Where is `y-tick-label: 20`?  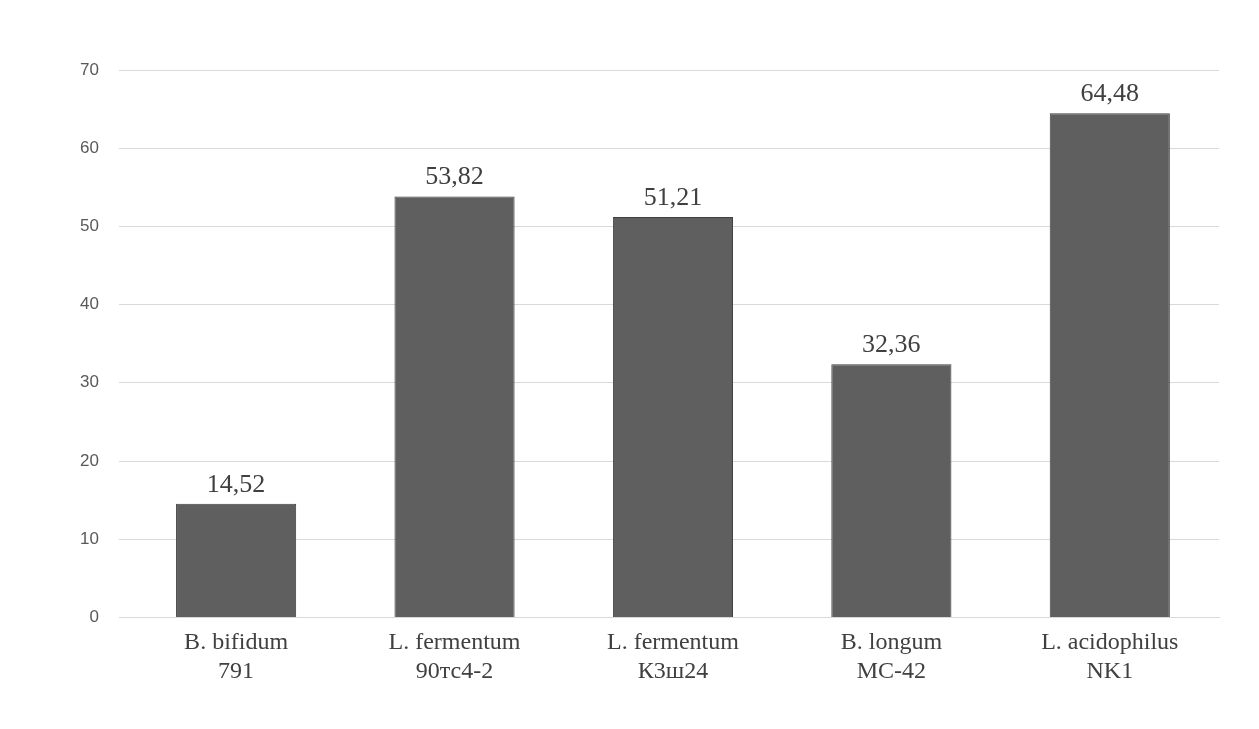
y-tick-label: 20 is located at coordinates (89, 460).